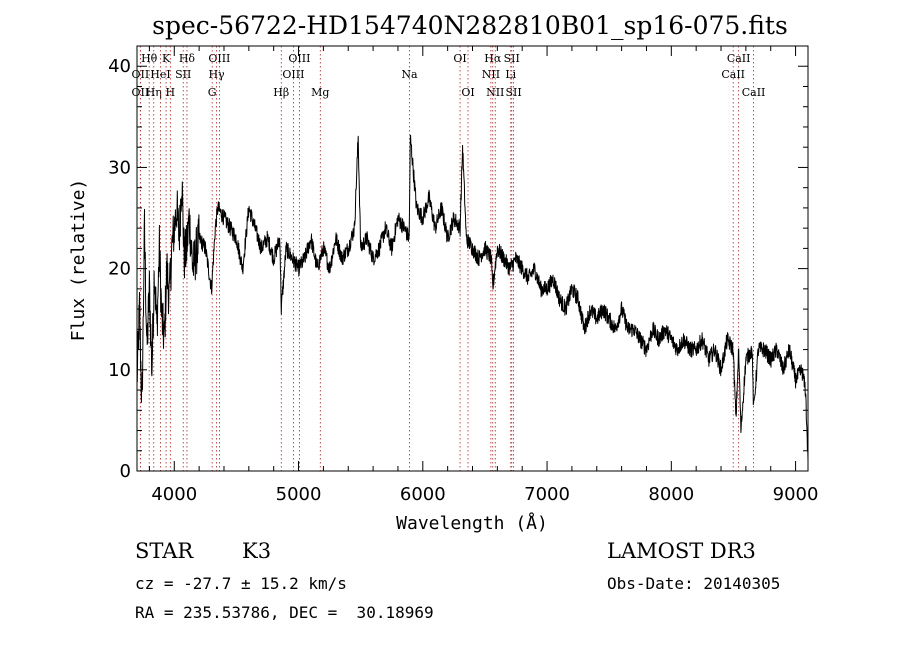 This screenshot has height=649, width=900. What do you see at coordinates (125, 471) in the screenshot?
I see `y-tick-label: 0` at bounding box center [125, 471].